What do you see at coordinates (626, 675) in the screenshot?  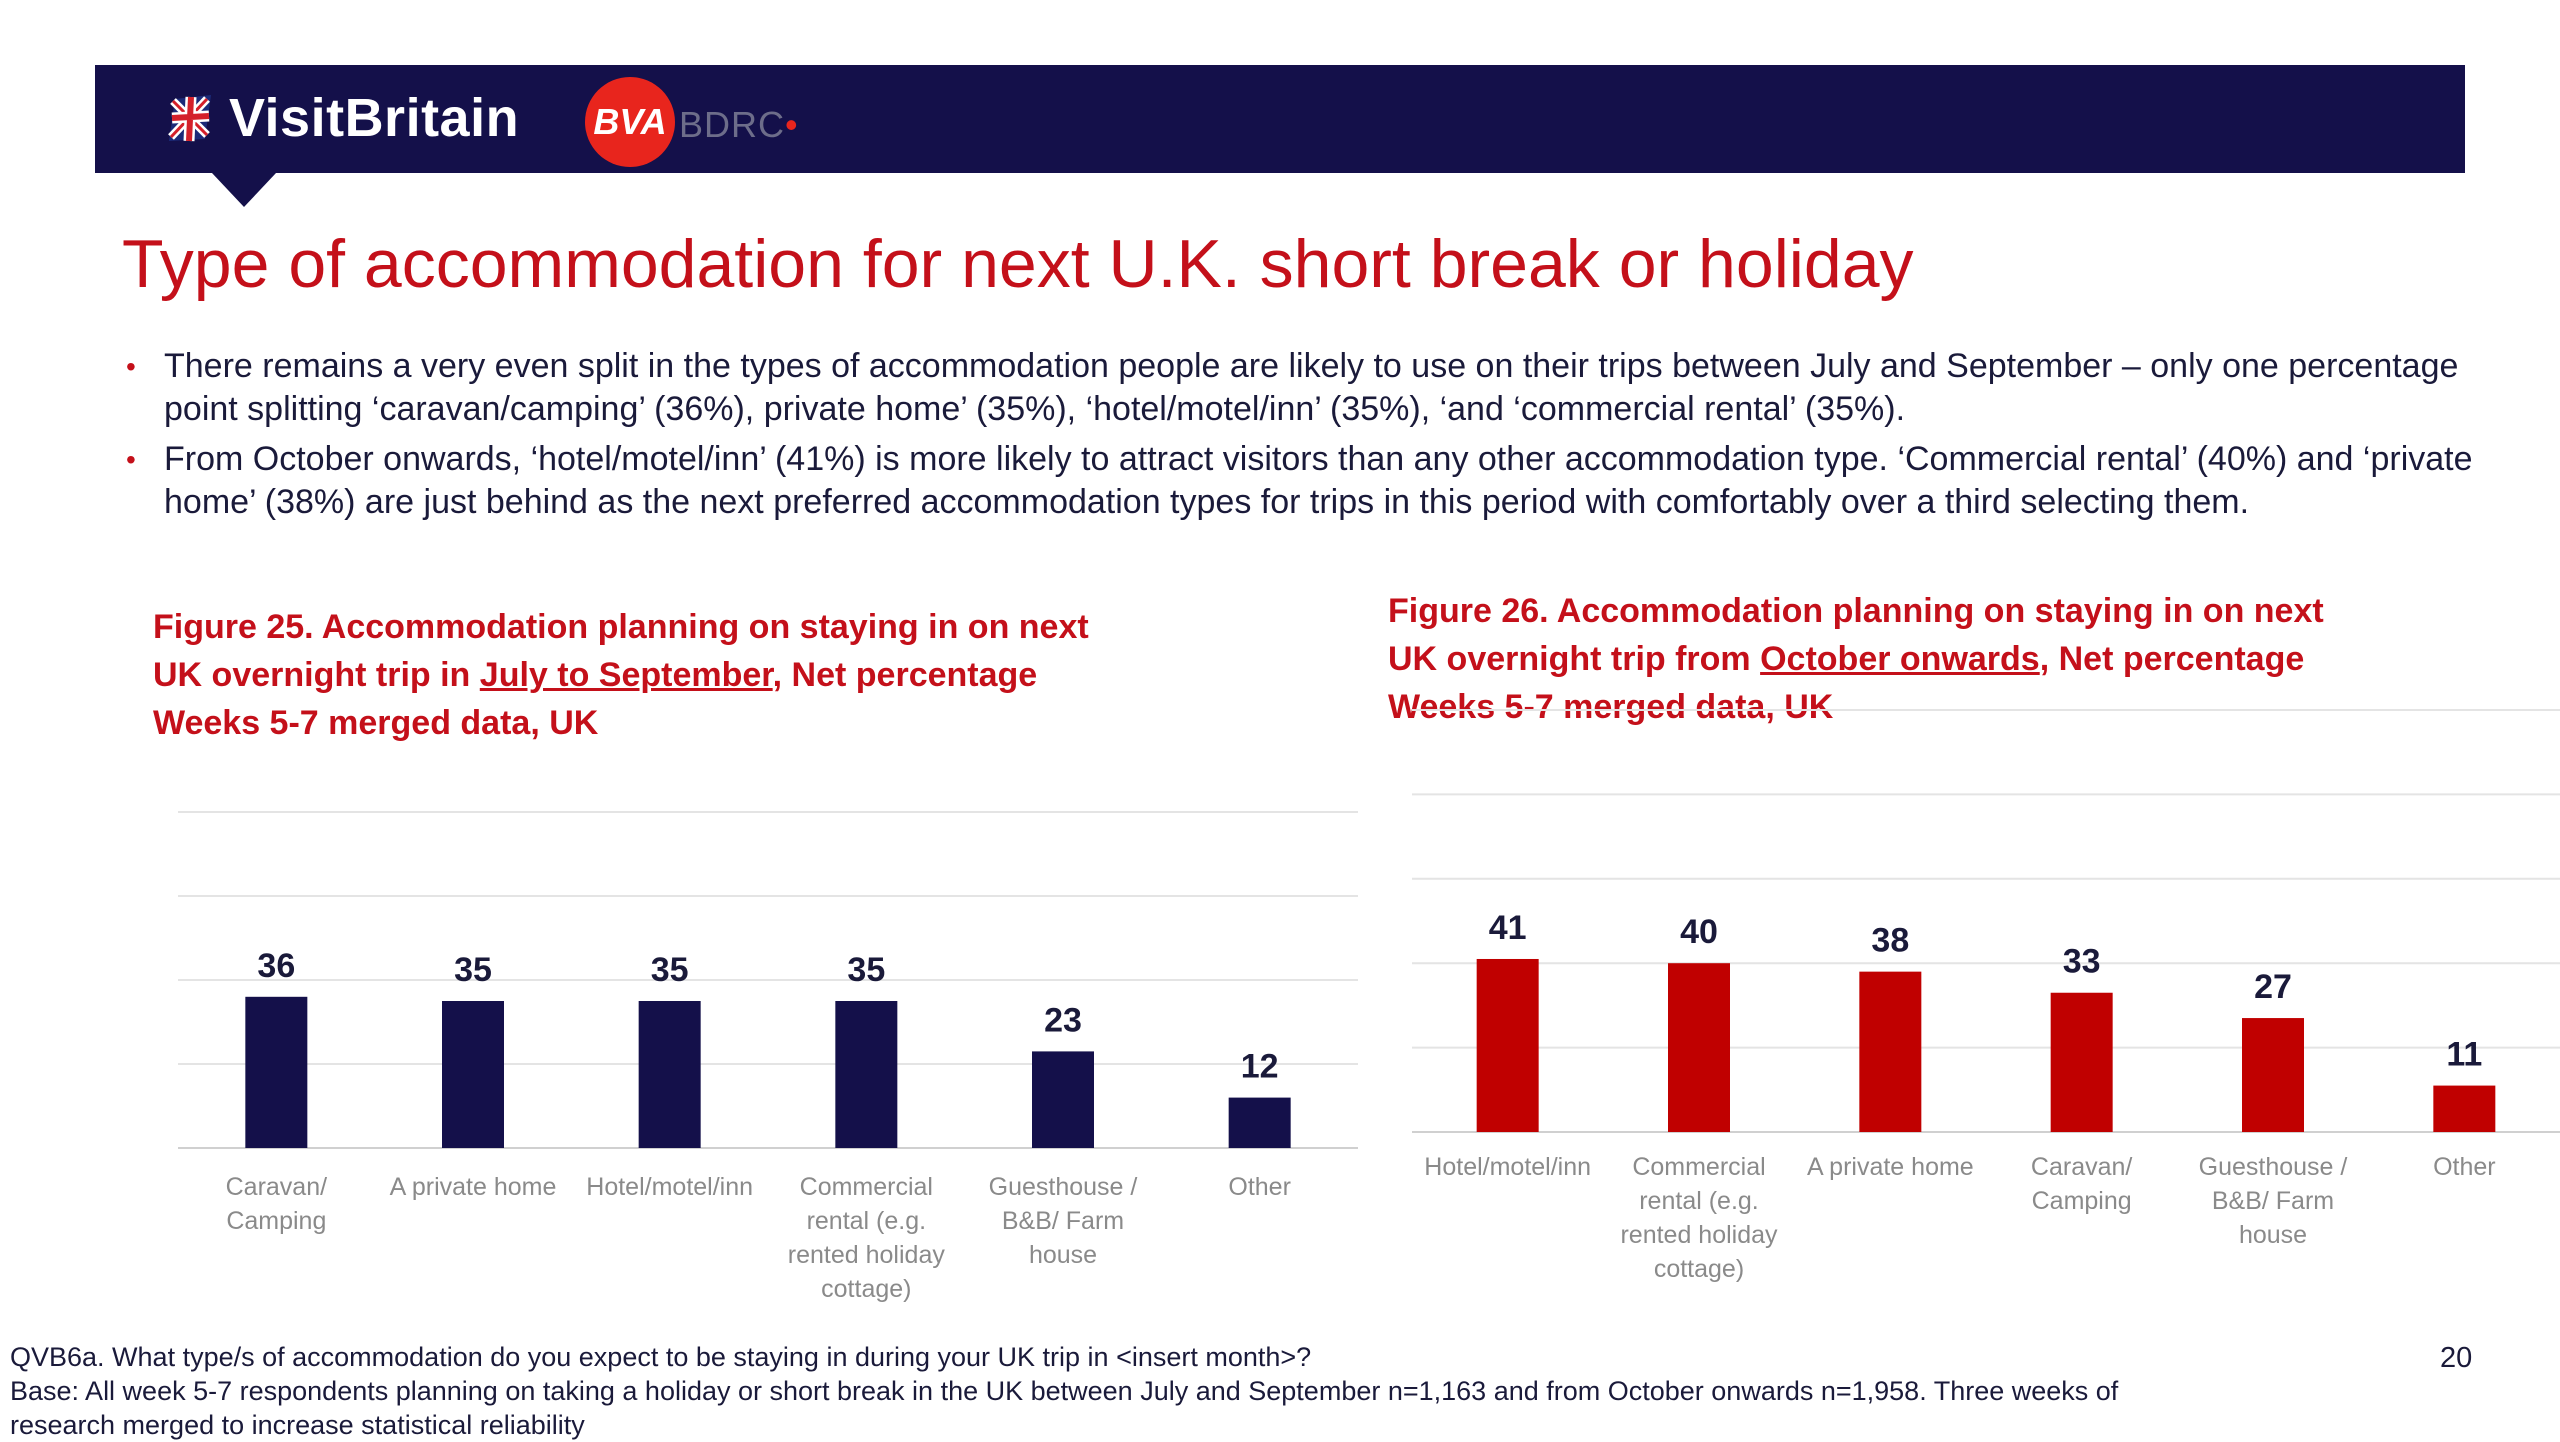 I see `figure-25-period: July to September` at bounding box center [626, 675].